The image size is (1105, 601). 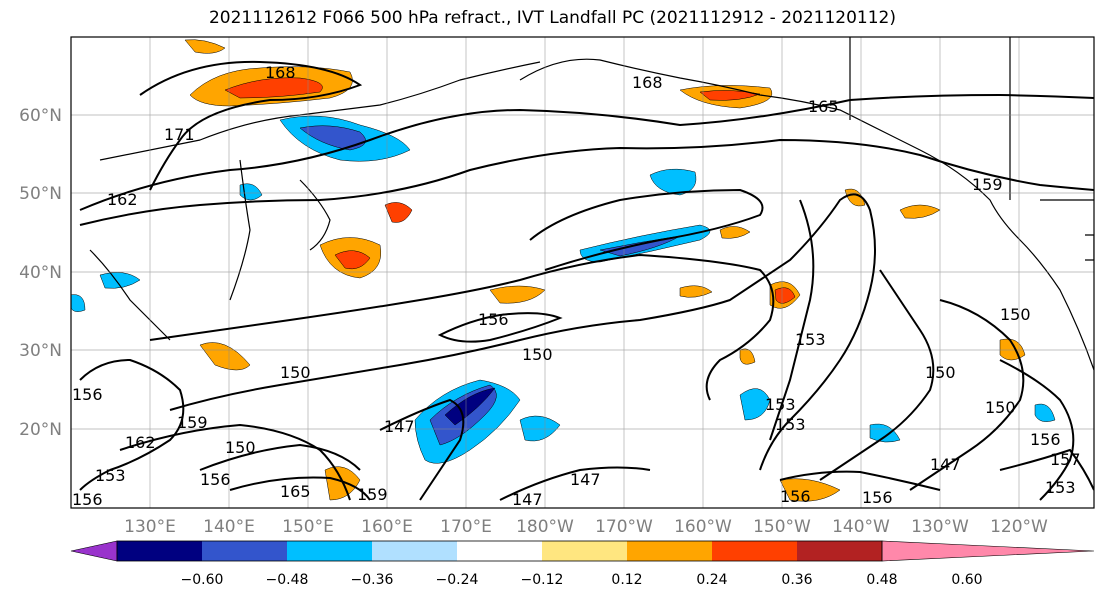 I want to click on colorbar-tick-label: −0.24, so click(x=457, y=580).